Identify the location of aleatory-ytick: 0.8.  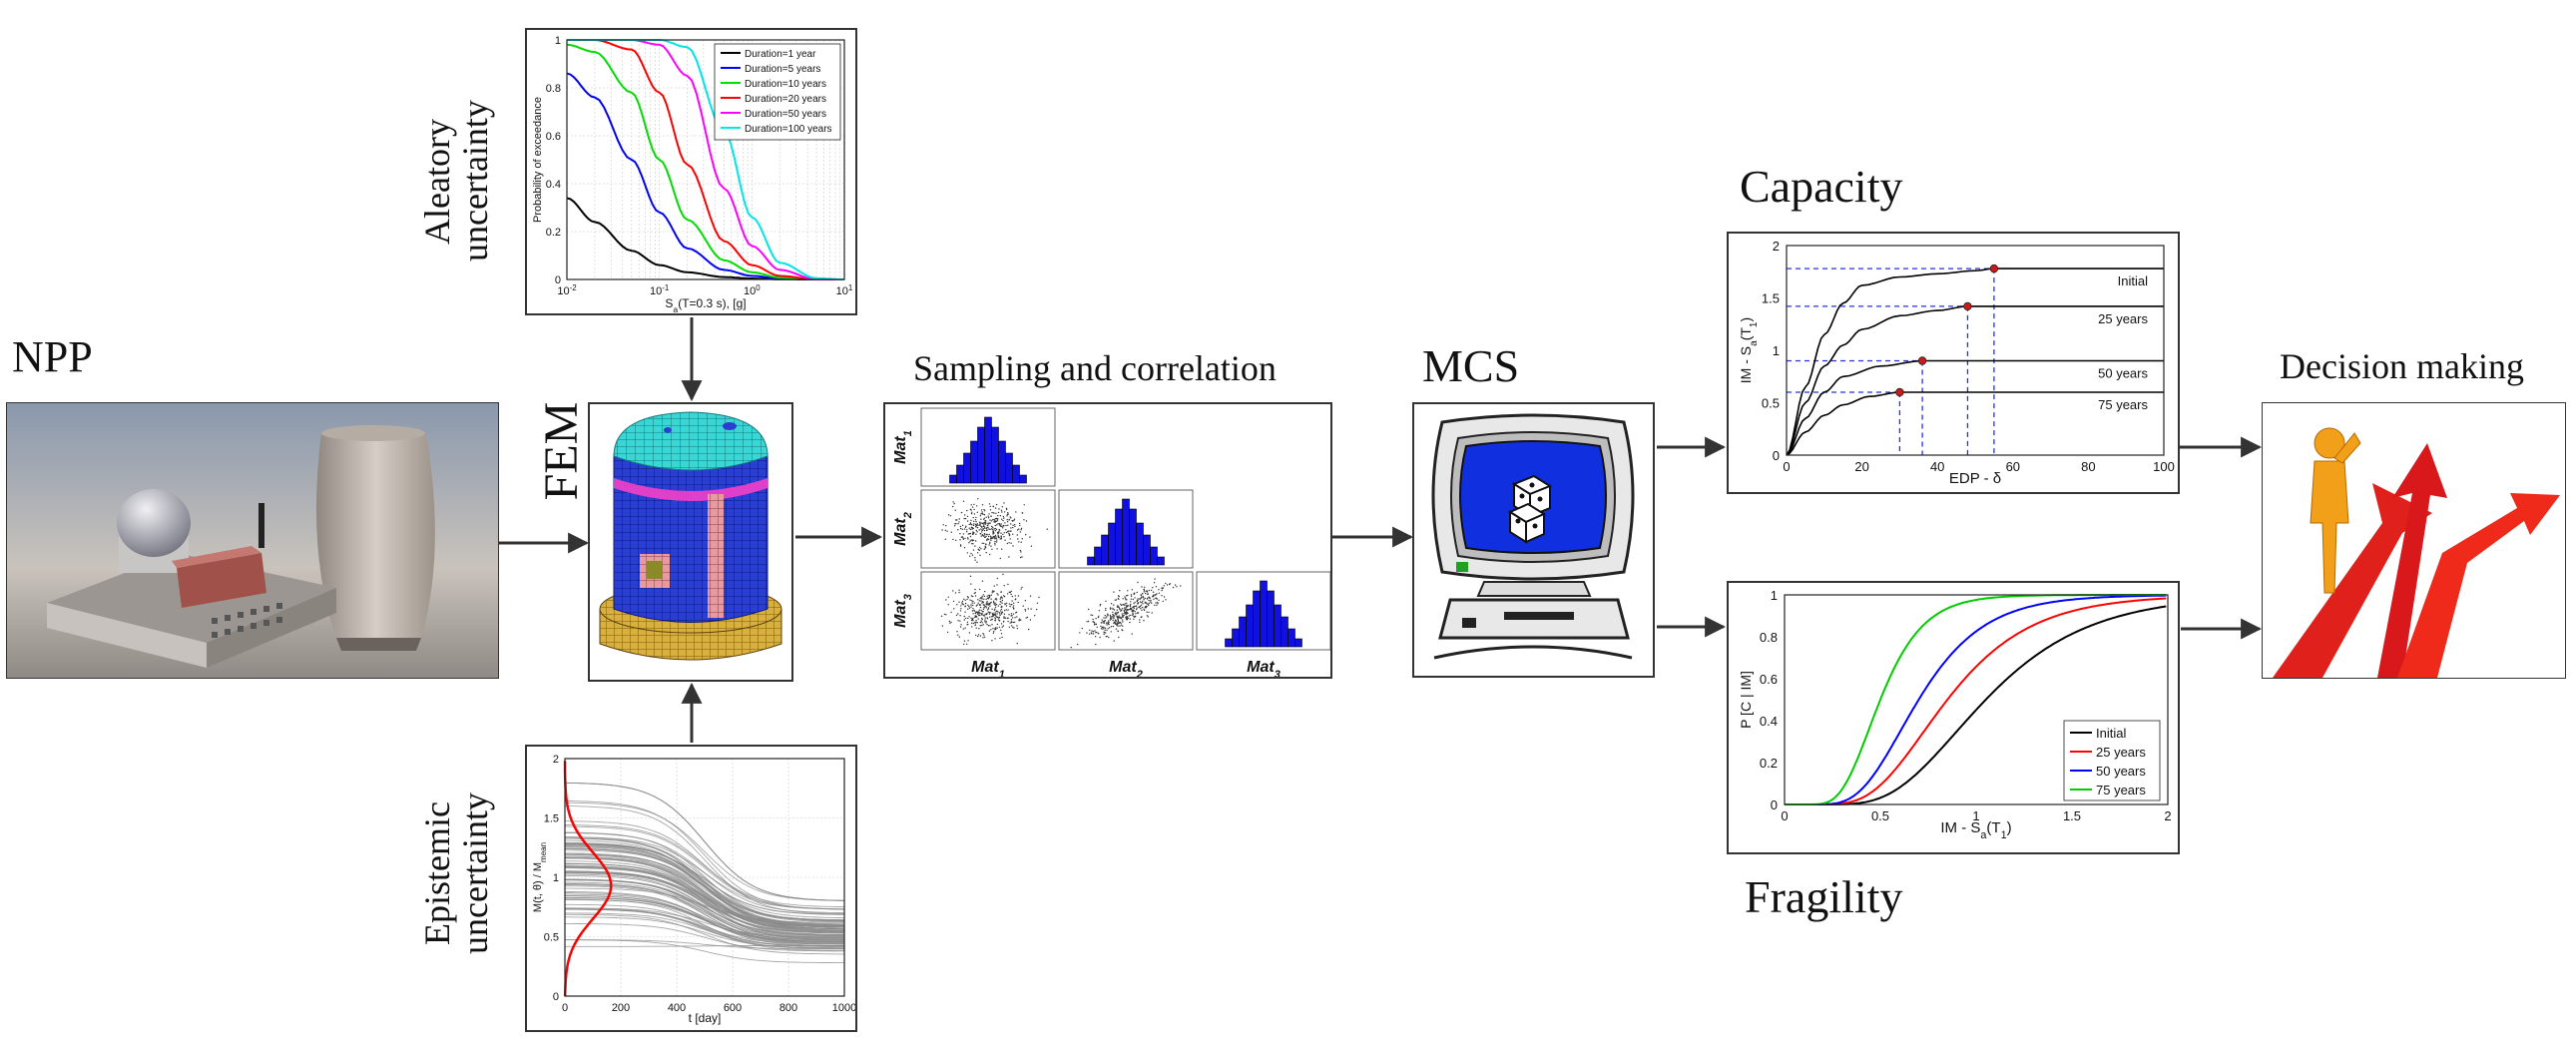
(554, 89).